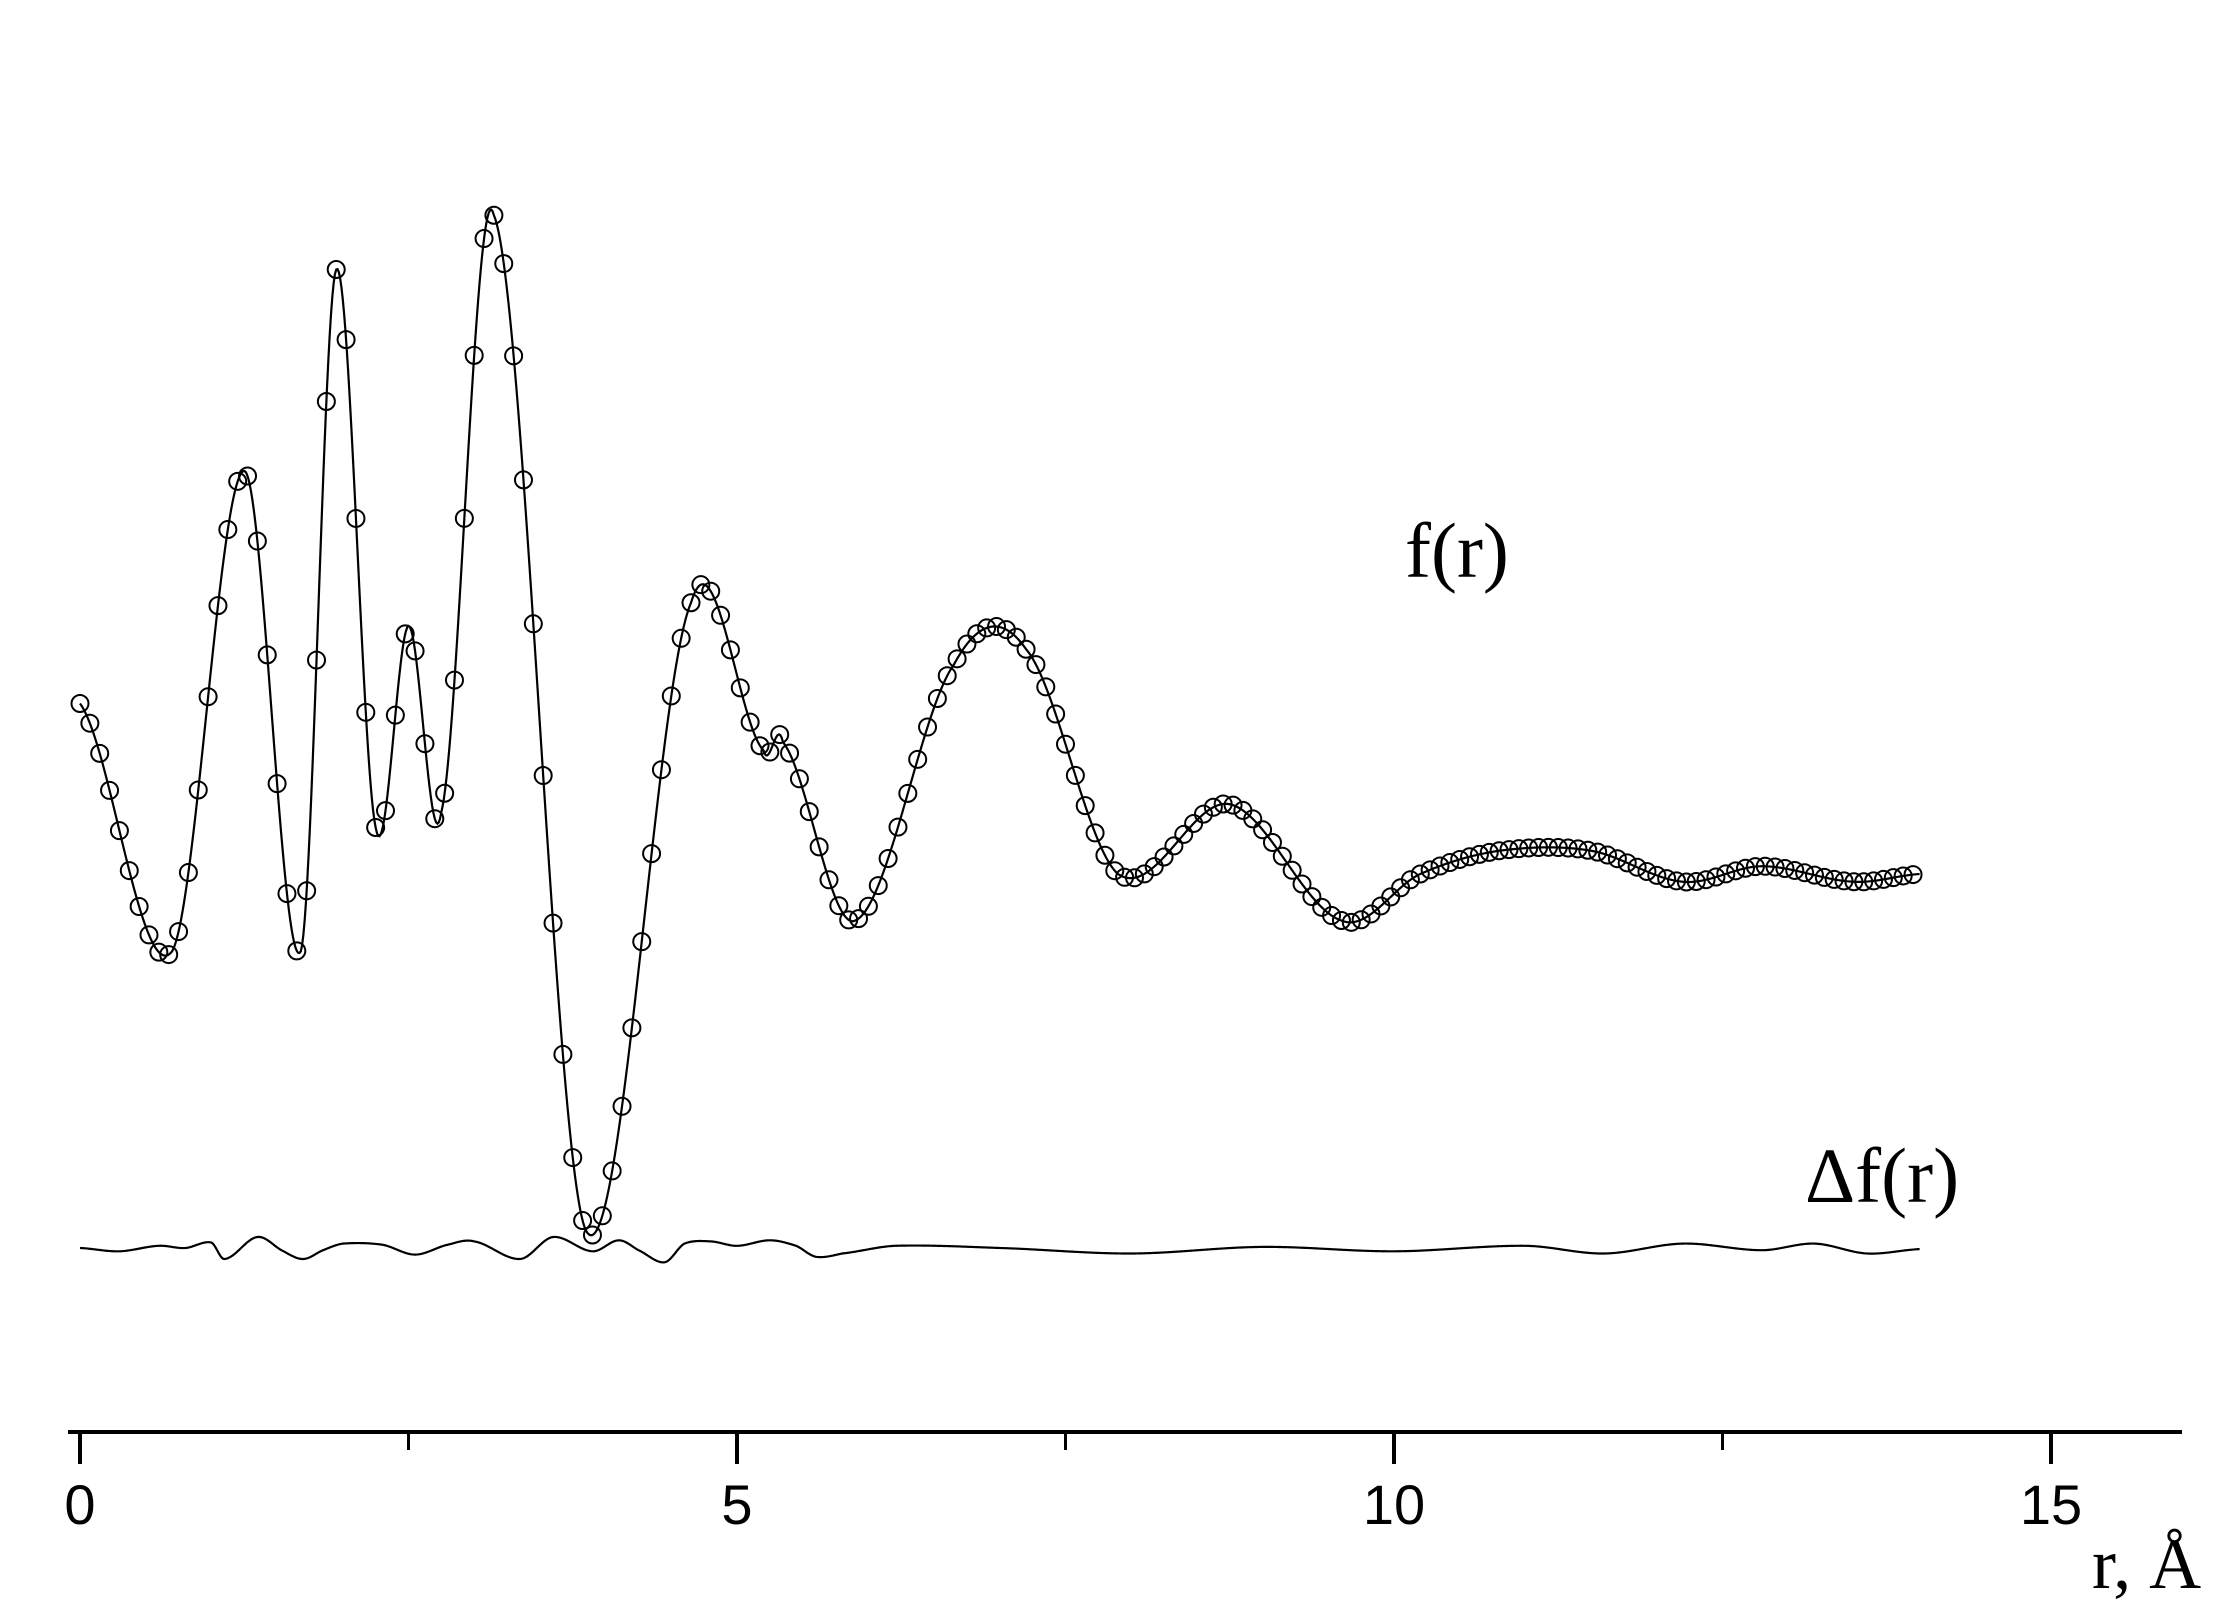 This screenshot has width=2232, height=1621. I want to click on x-tick-label-15: 15, so click(2051, 1504).